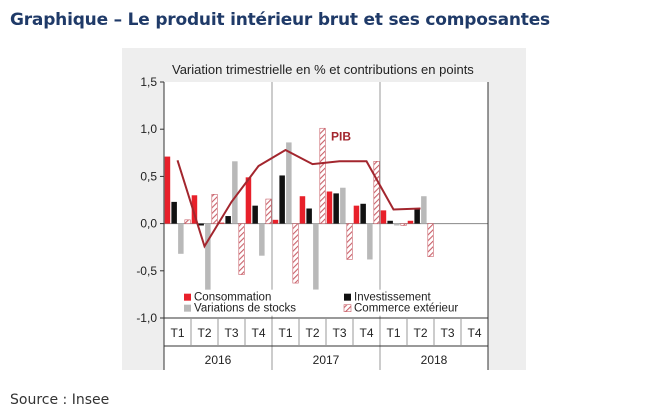  What do you see at coordinates (146, 271) in the screenshot?
I see `y-tick-label: -0,5` at bounding box center [146, 271].